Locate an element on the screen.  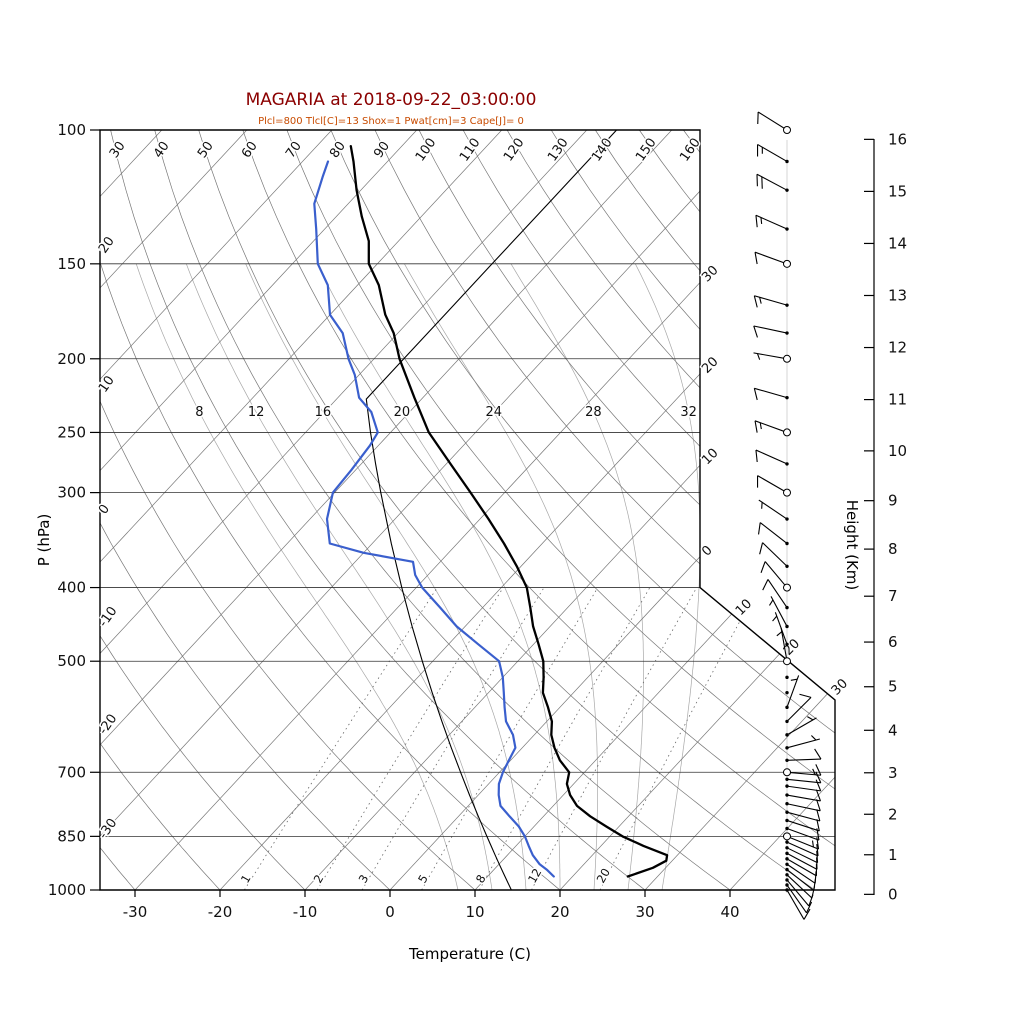
mixing-ratio-label: 20 is located at coordinates (603, 876).